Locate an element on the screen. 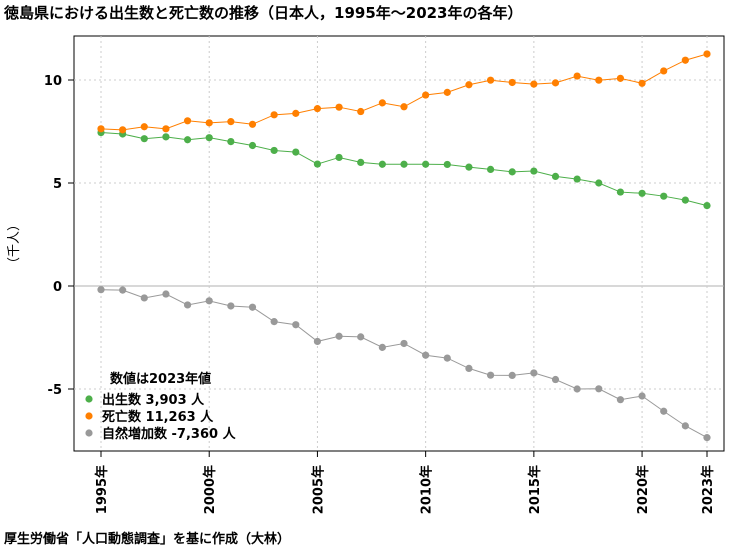 The image size is (750, 550). x-tick-label: 2000年 is located at coordinates (210, 489).